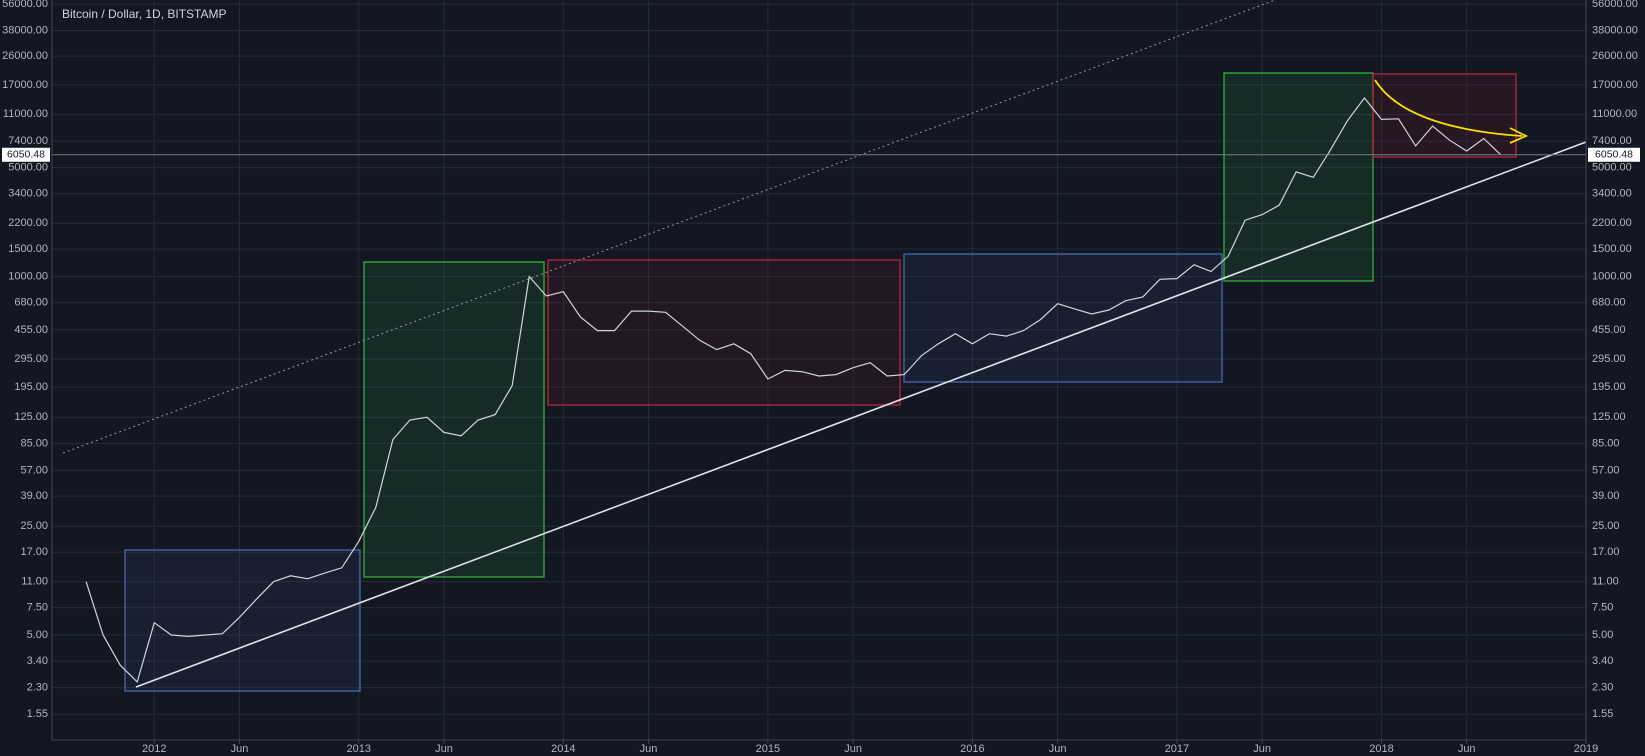 The image size is (1645, 756). What do you see at coordinates (1177, 749) in the screenshot?
I see `x-tick-label: 2017` at bounding box center [1177, 749].